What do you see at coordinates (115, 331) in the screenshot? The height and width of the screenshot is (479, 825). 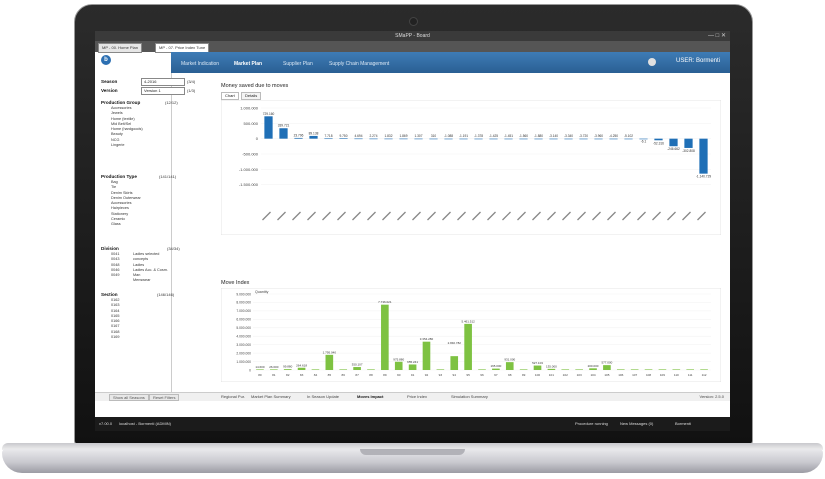 I see `list-item: 0168` at bounding box center [115, 331].